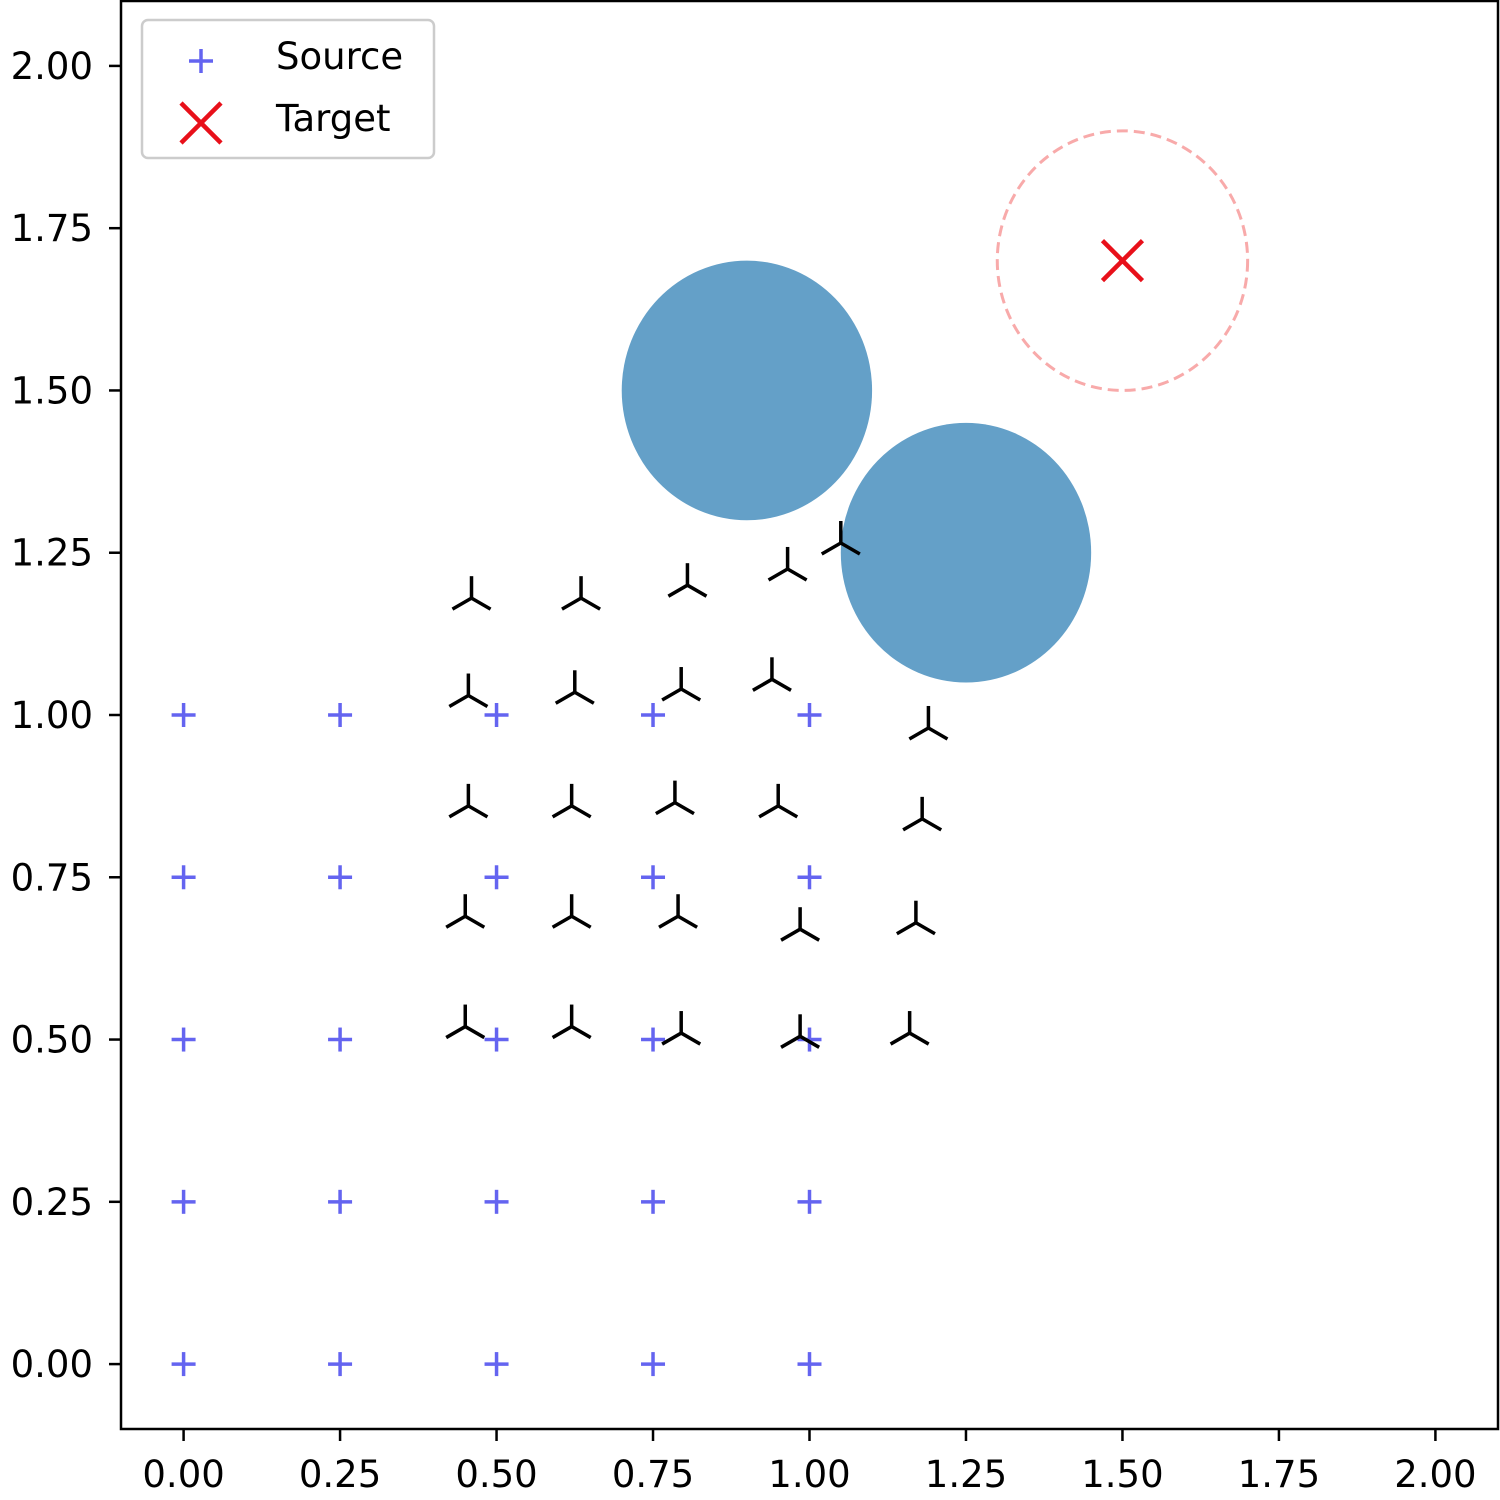 Image resolution: width=1500 pixels, height=1500 pixels. Describe the element at coordinates (52, 1364) in the screenshot. I see `y-tick-label: 0.00` at that location.